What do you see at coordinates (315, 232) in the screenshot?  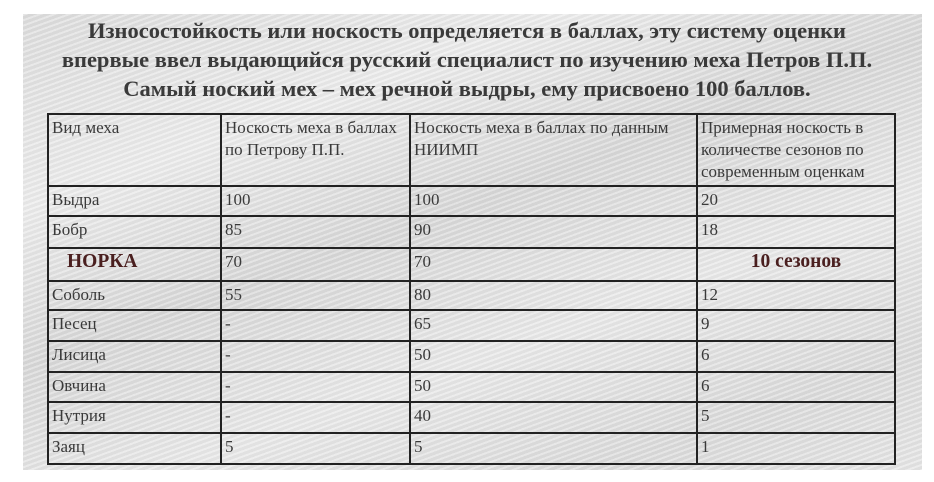 I see `cell-petrov-score: 85` at bounding box center [315, 232].